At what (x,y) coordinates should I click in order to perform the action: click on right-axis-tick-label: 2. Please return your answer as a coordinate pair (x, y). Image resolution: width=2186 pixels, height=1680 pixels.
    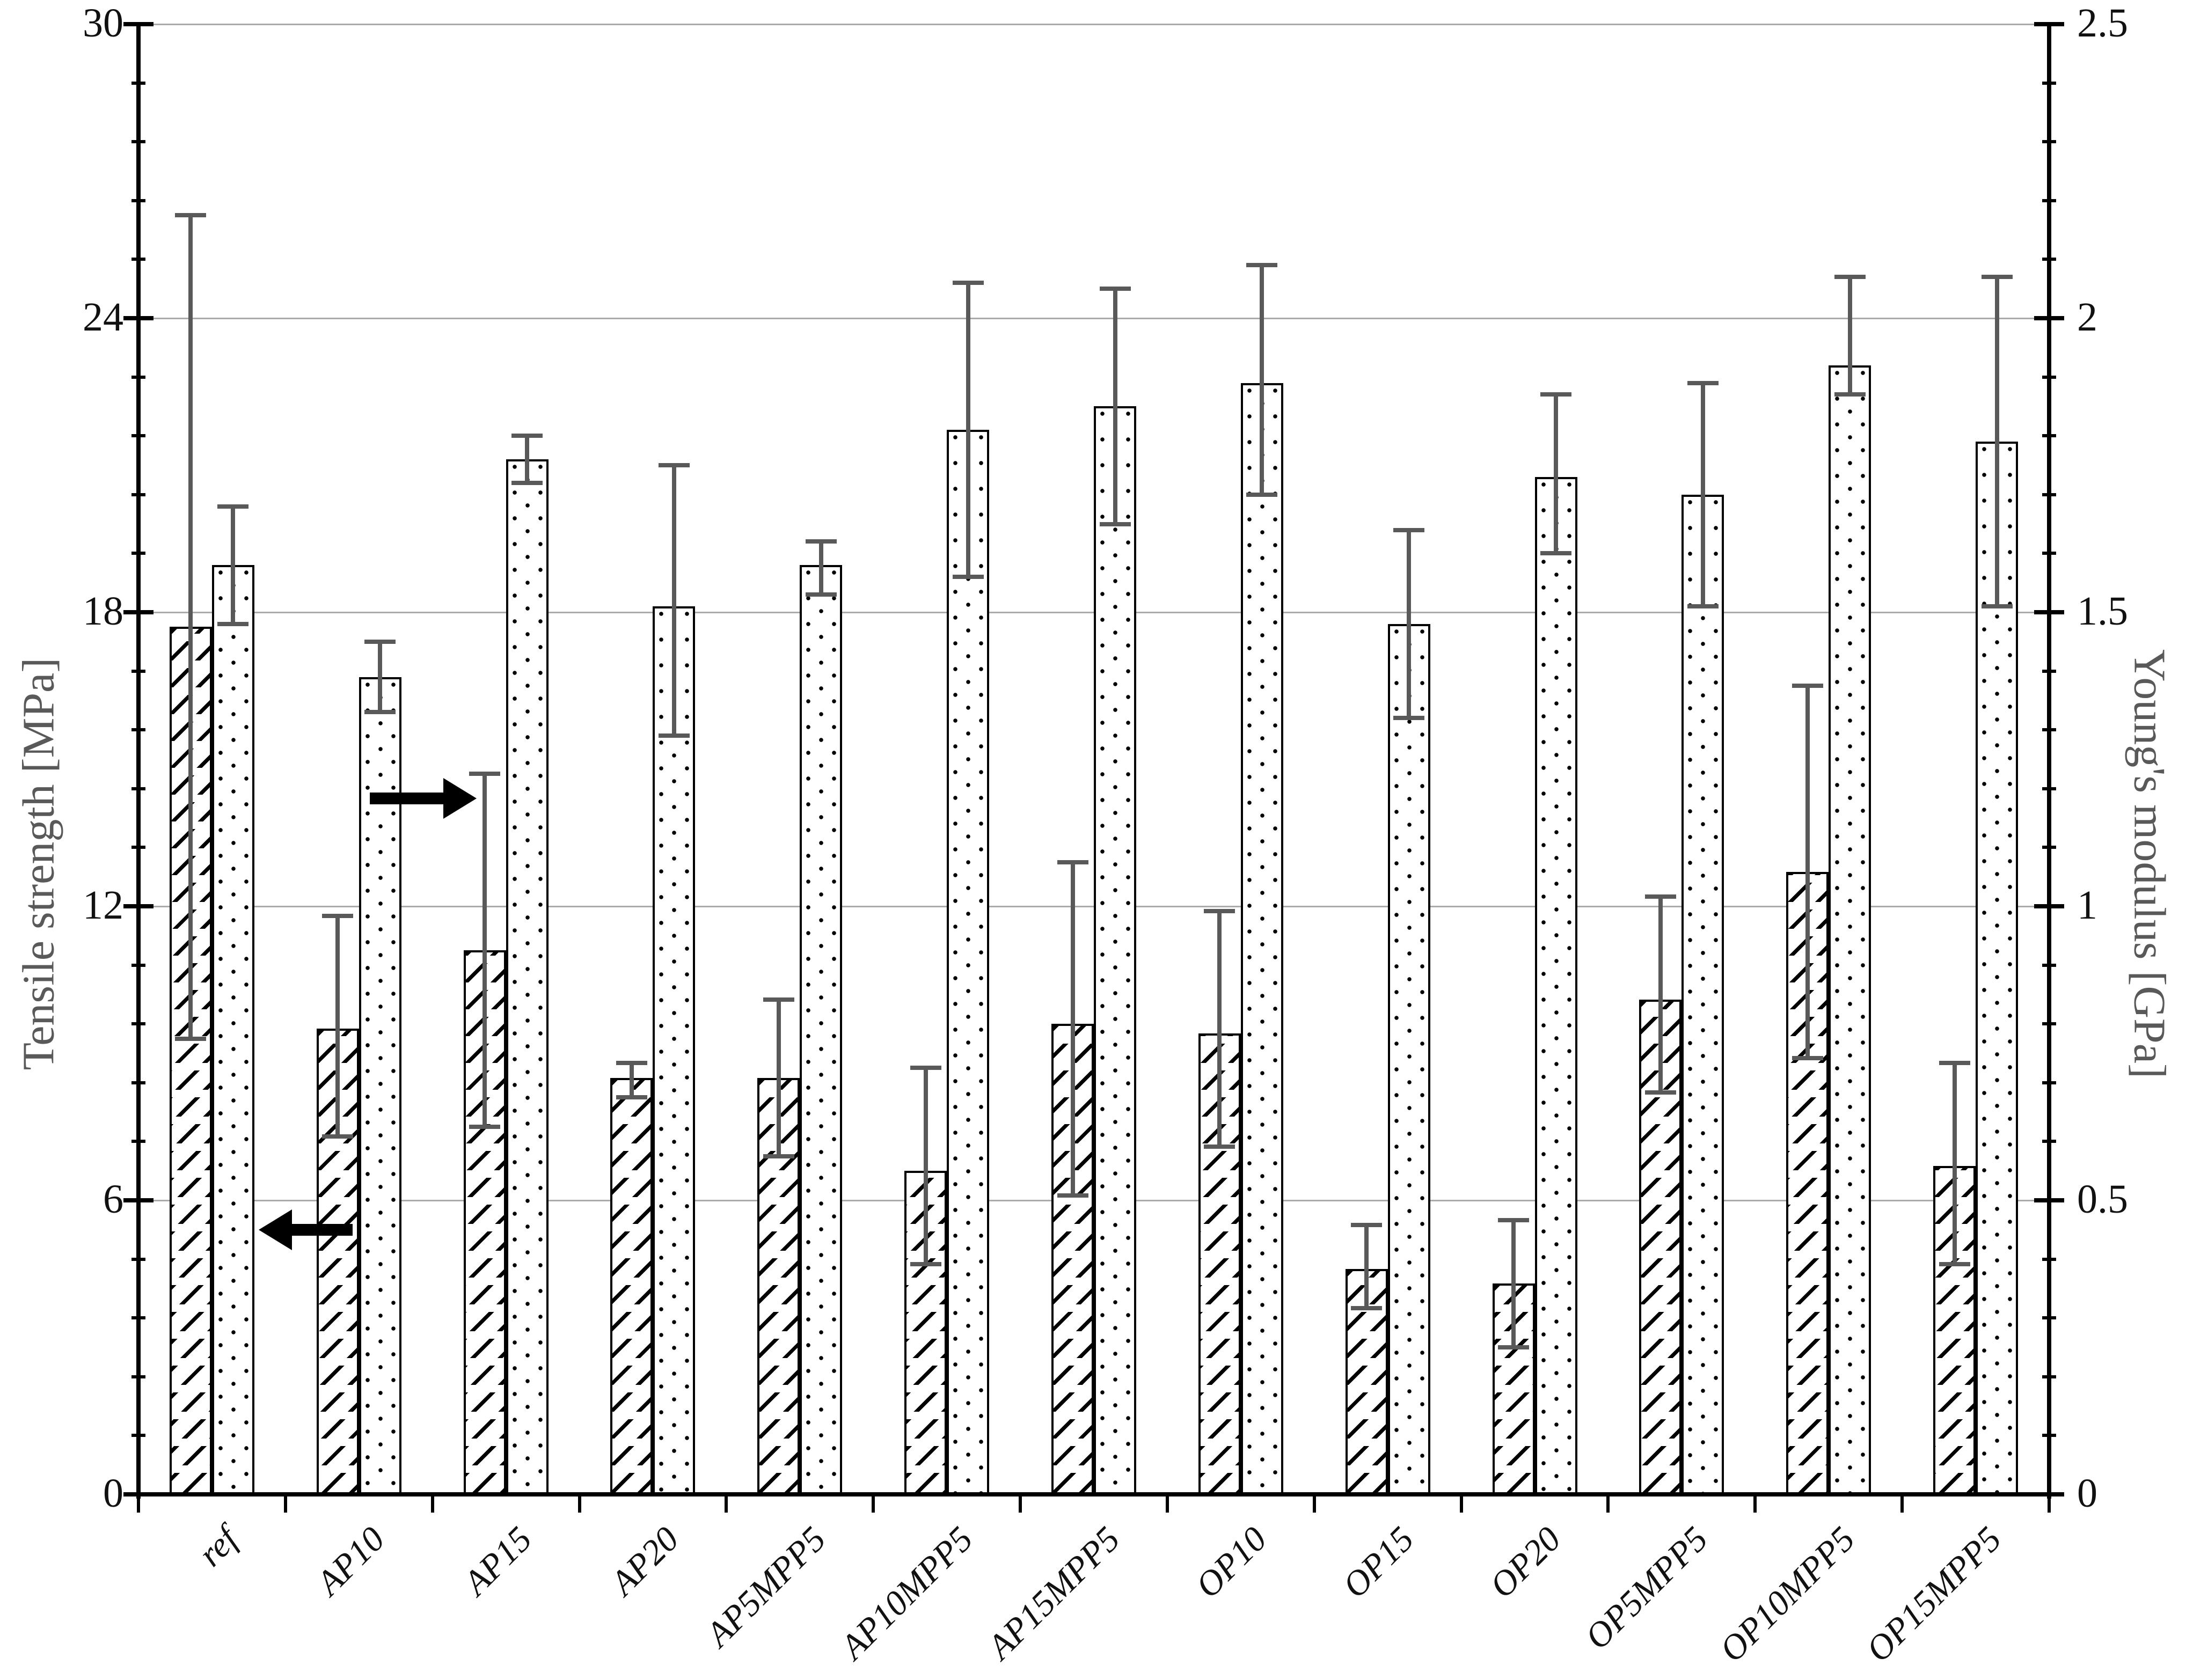
    Looking at the image, I should click on (2087, 317).